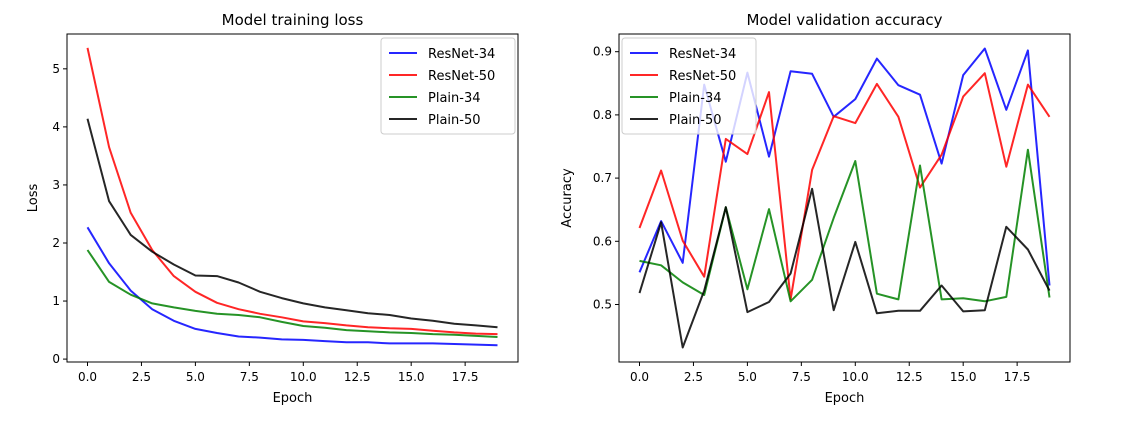 Image resolution: width=1125 pixels, height=424 pixels. I want to click on y-tick-label: 0.7, so click(602, 178).